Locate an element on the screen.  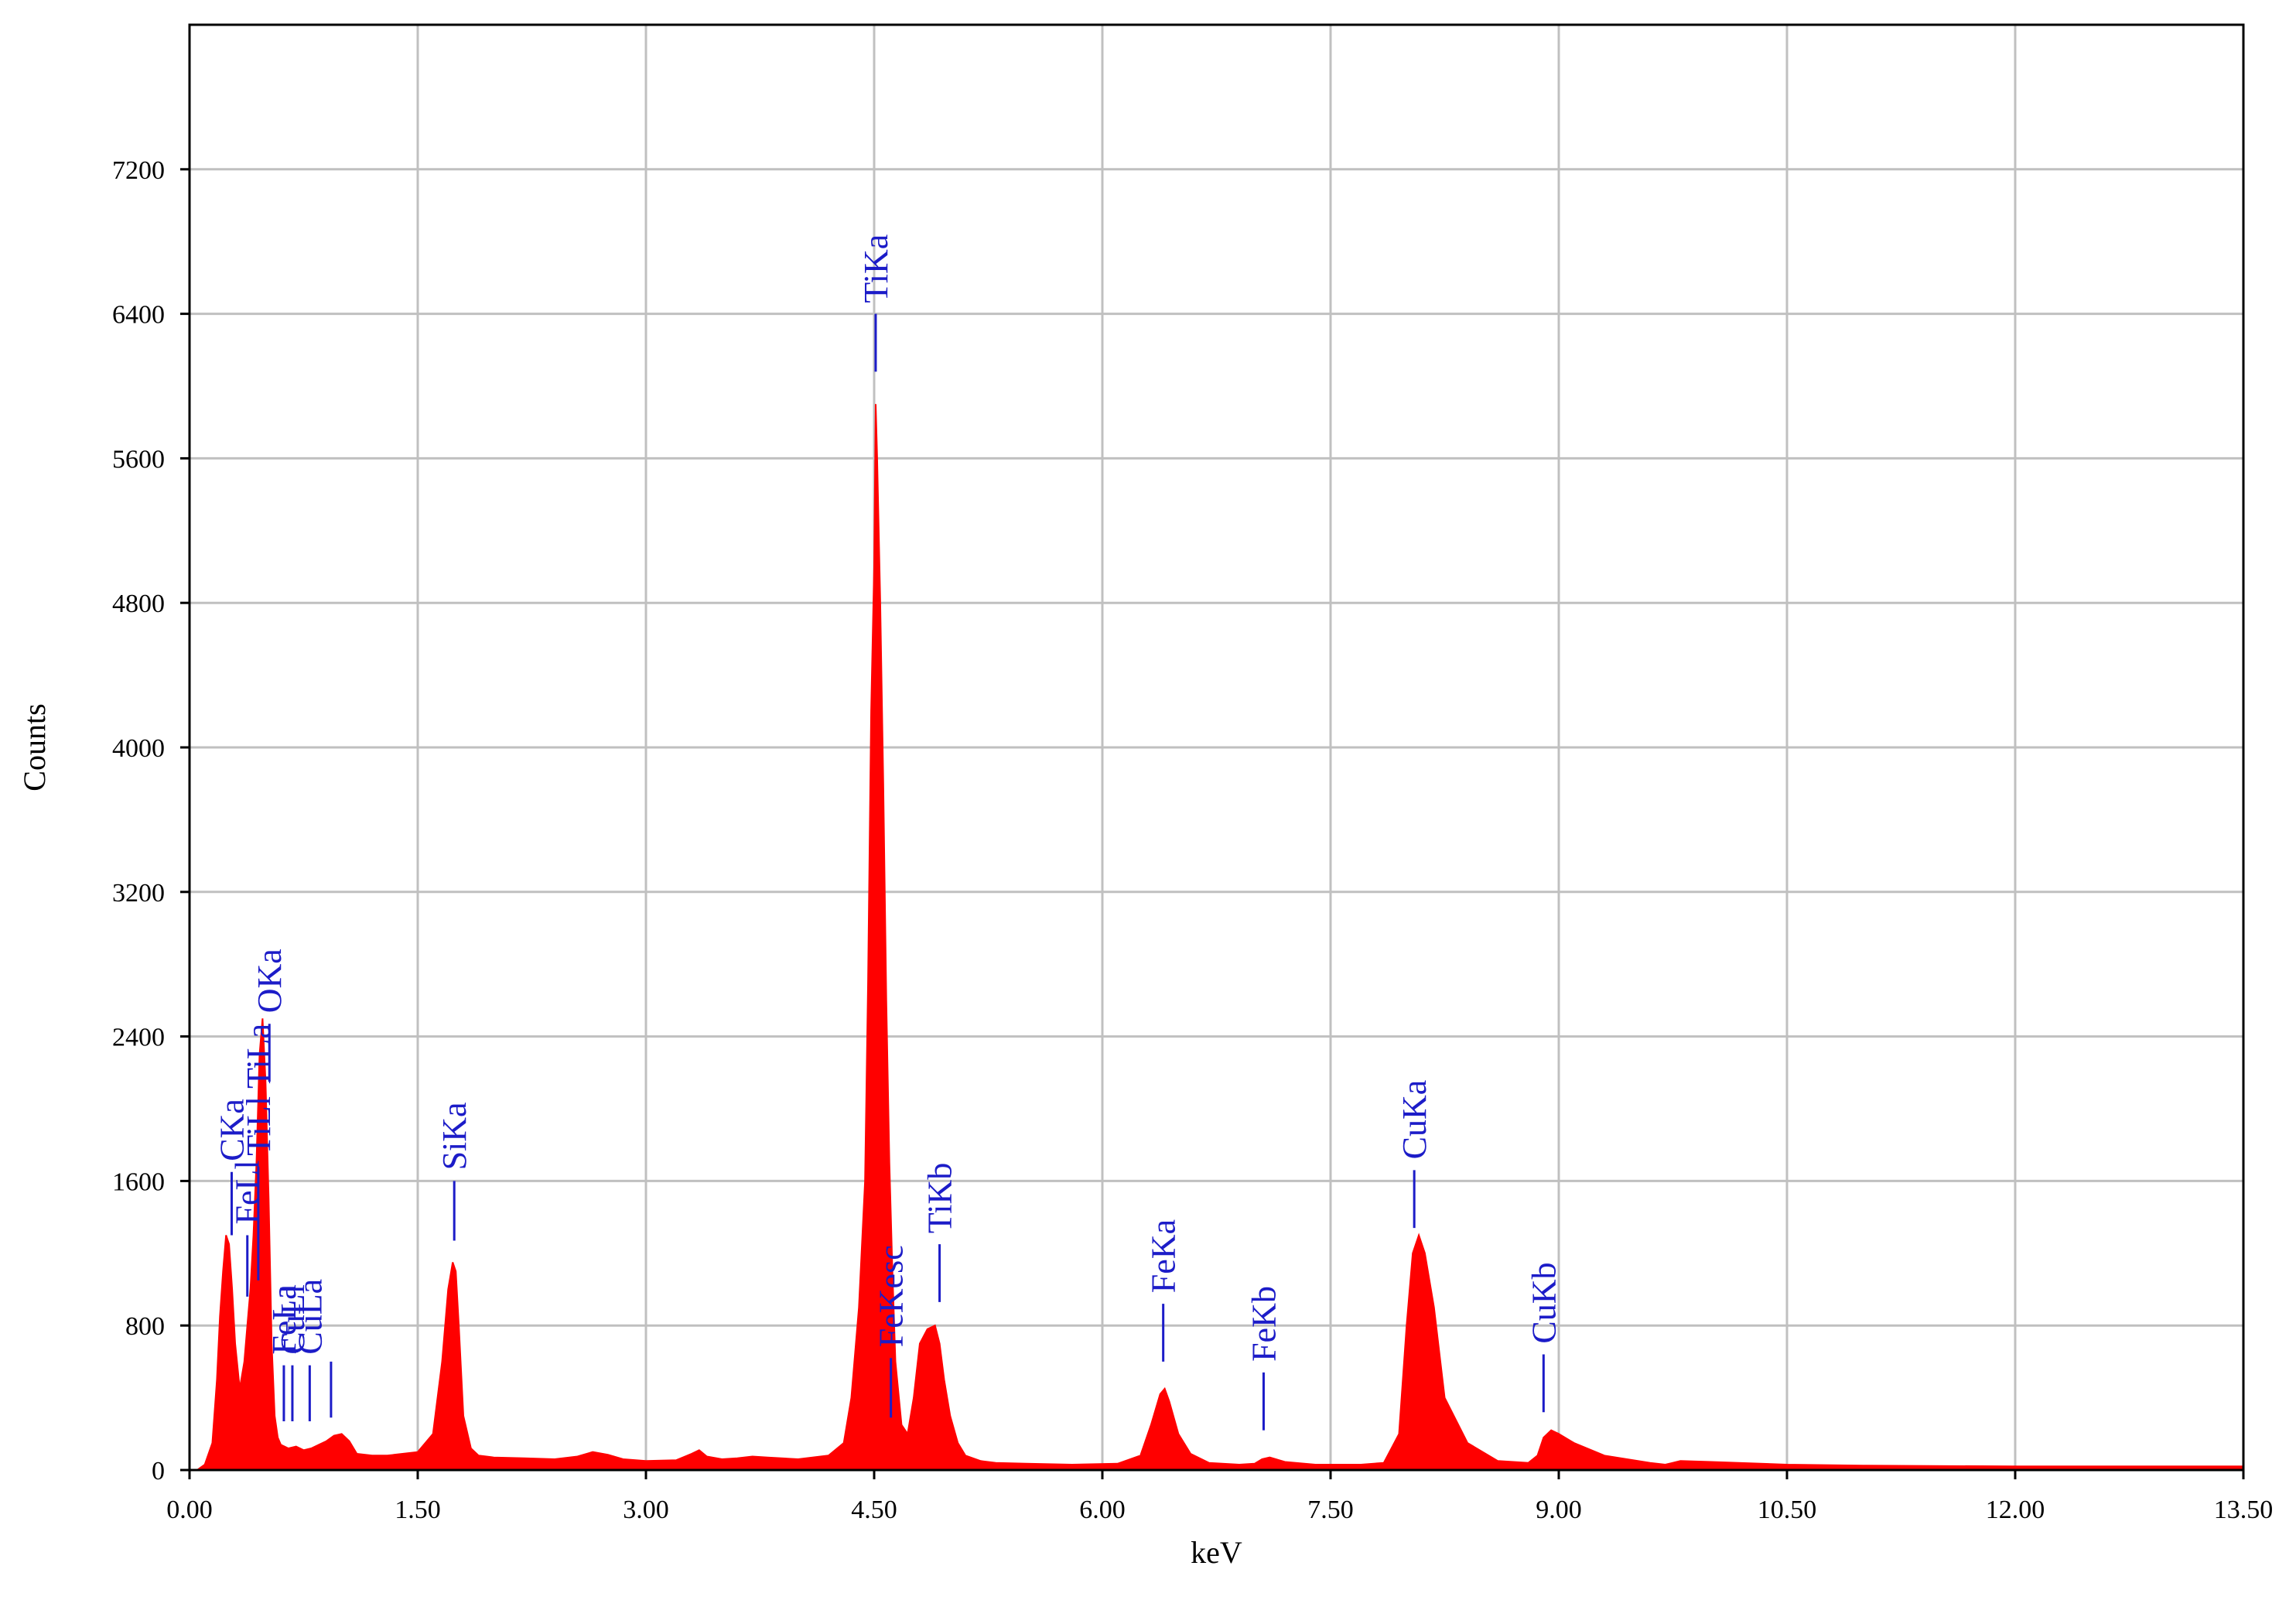
x-tick-label: 13.50 is located at coordinates (2244, 1510).